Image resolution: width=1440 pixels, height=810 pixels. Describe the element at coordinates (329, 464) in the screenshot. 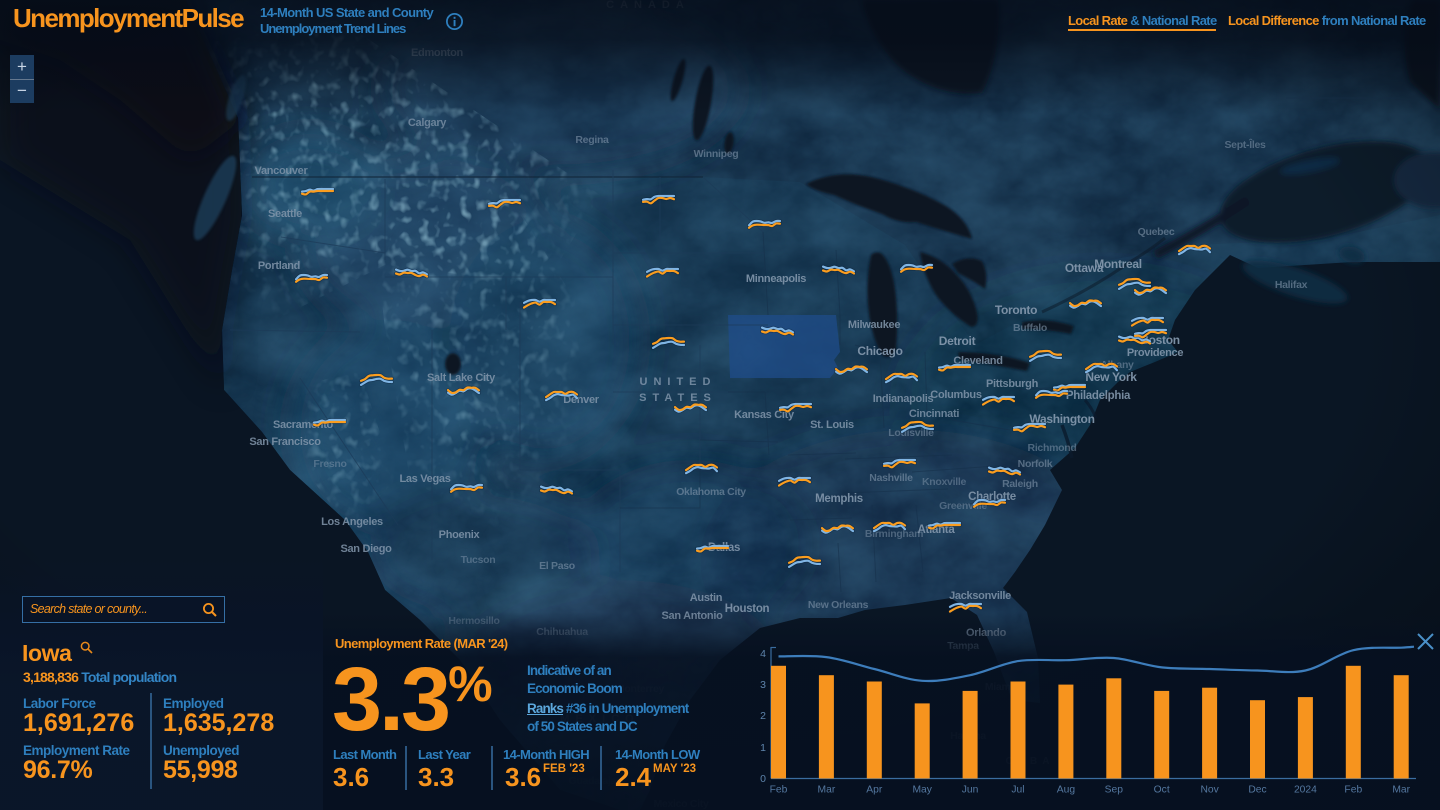

I see `svg-text: Fresno` at that location.